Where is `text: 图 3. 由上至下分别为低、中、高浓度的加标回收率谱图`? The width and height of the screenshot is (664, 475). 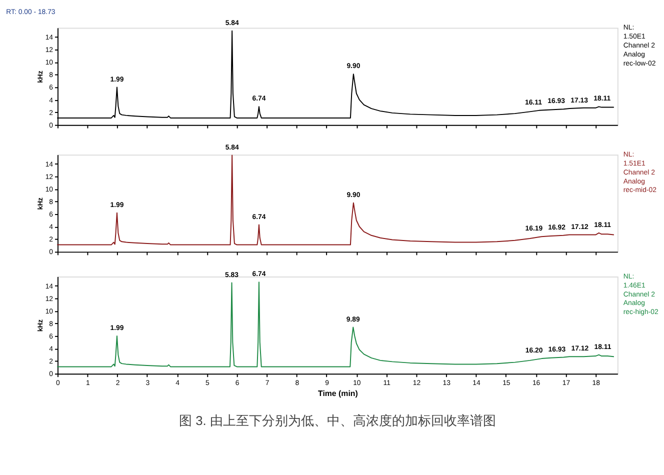 text: 图 3. 由上至下分别为低、中、高浓度的加标回收率谱图 is located at coordinates (337, 420).